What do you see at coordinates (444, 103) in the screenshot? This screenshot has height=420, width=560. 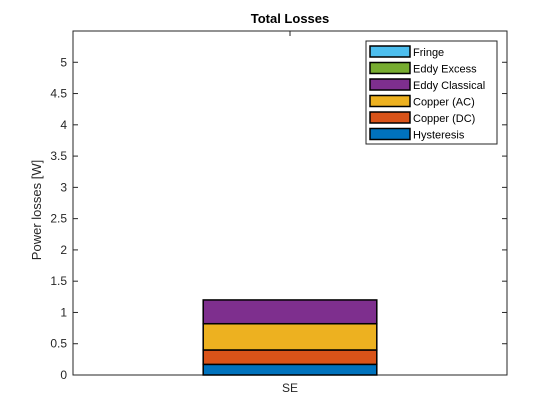 I see `legend-label: Copper (AC)` at bounding box center [444, 103].